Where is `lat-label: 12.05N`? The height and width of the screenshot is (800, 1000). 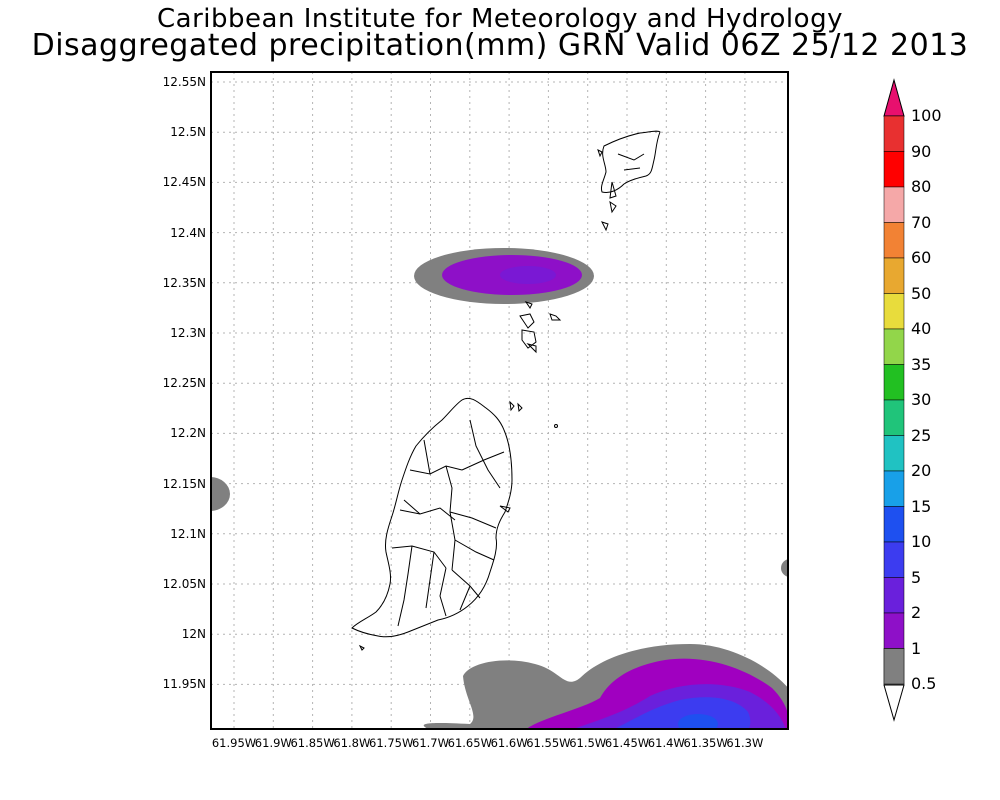
lat-label: 12.05N is located at coordinates (184, 584).